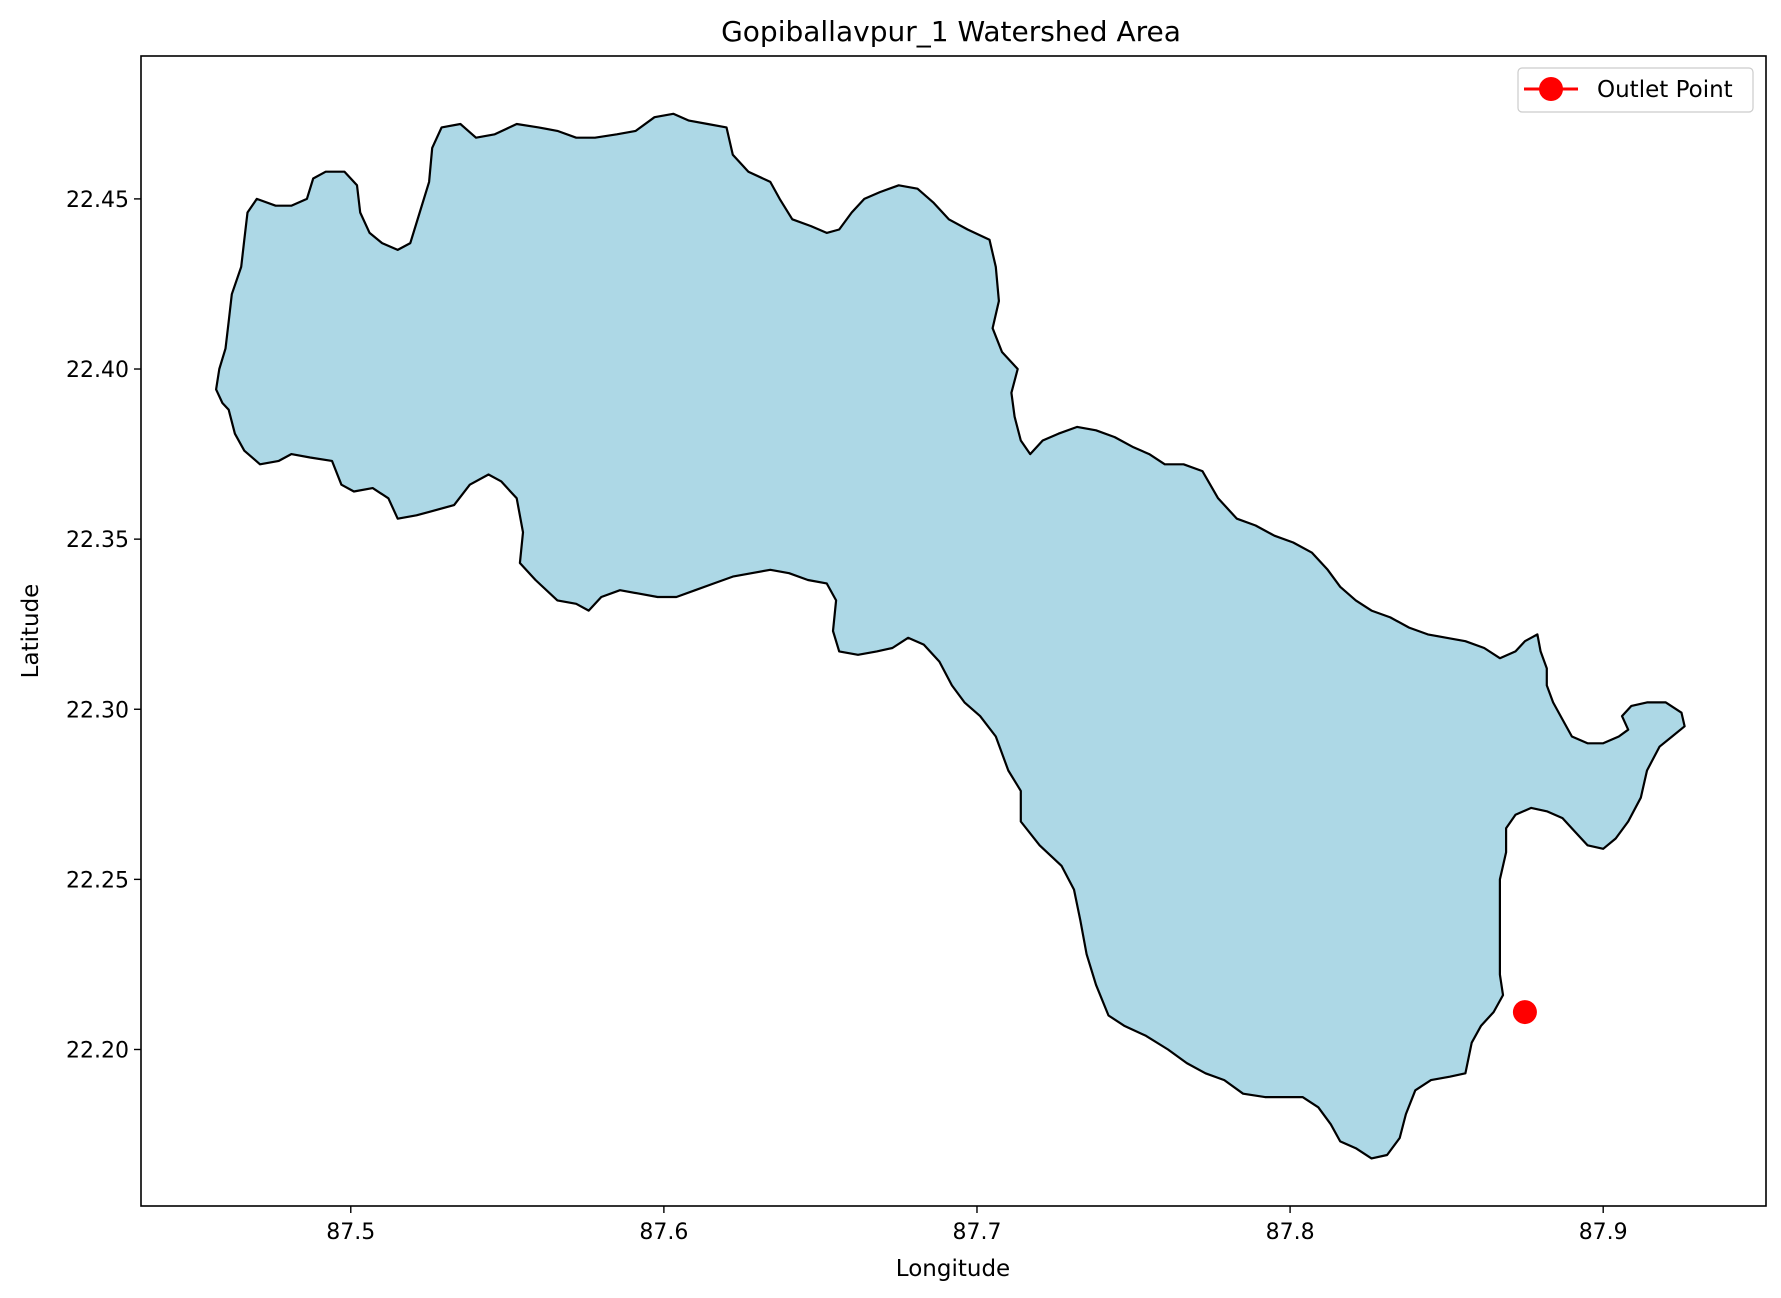 The height and width of the screenshot is (1298, 1781). Describe the element at coordinates (97, 1050) in the screenshot. I see `y-tick-label: 22.20` at that location.